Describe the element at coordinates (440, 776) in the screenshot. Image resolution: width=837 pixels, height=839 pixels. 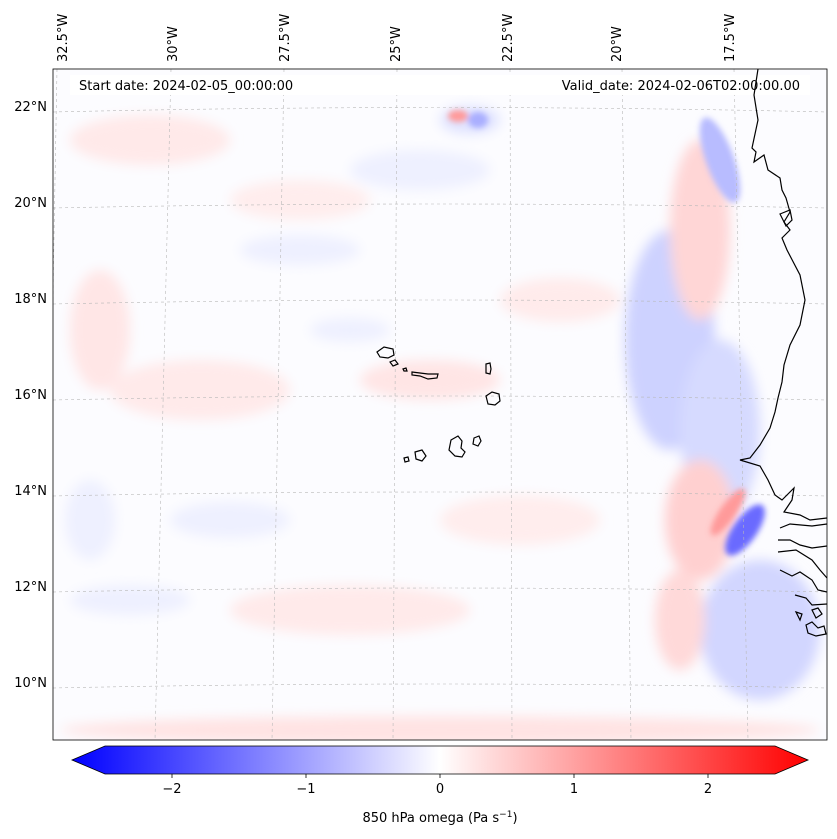
I see `colorbar-ticks` at that location.